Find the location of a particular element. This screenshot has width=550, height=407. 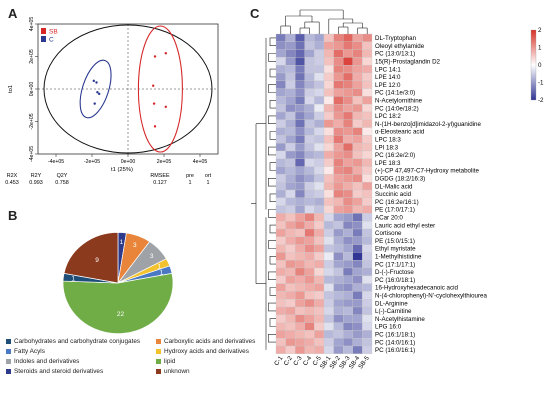

legend-label: lipid is located at coordinates (170, 361).